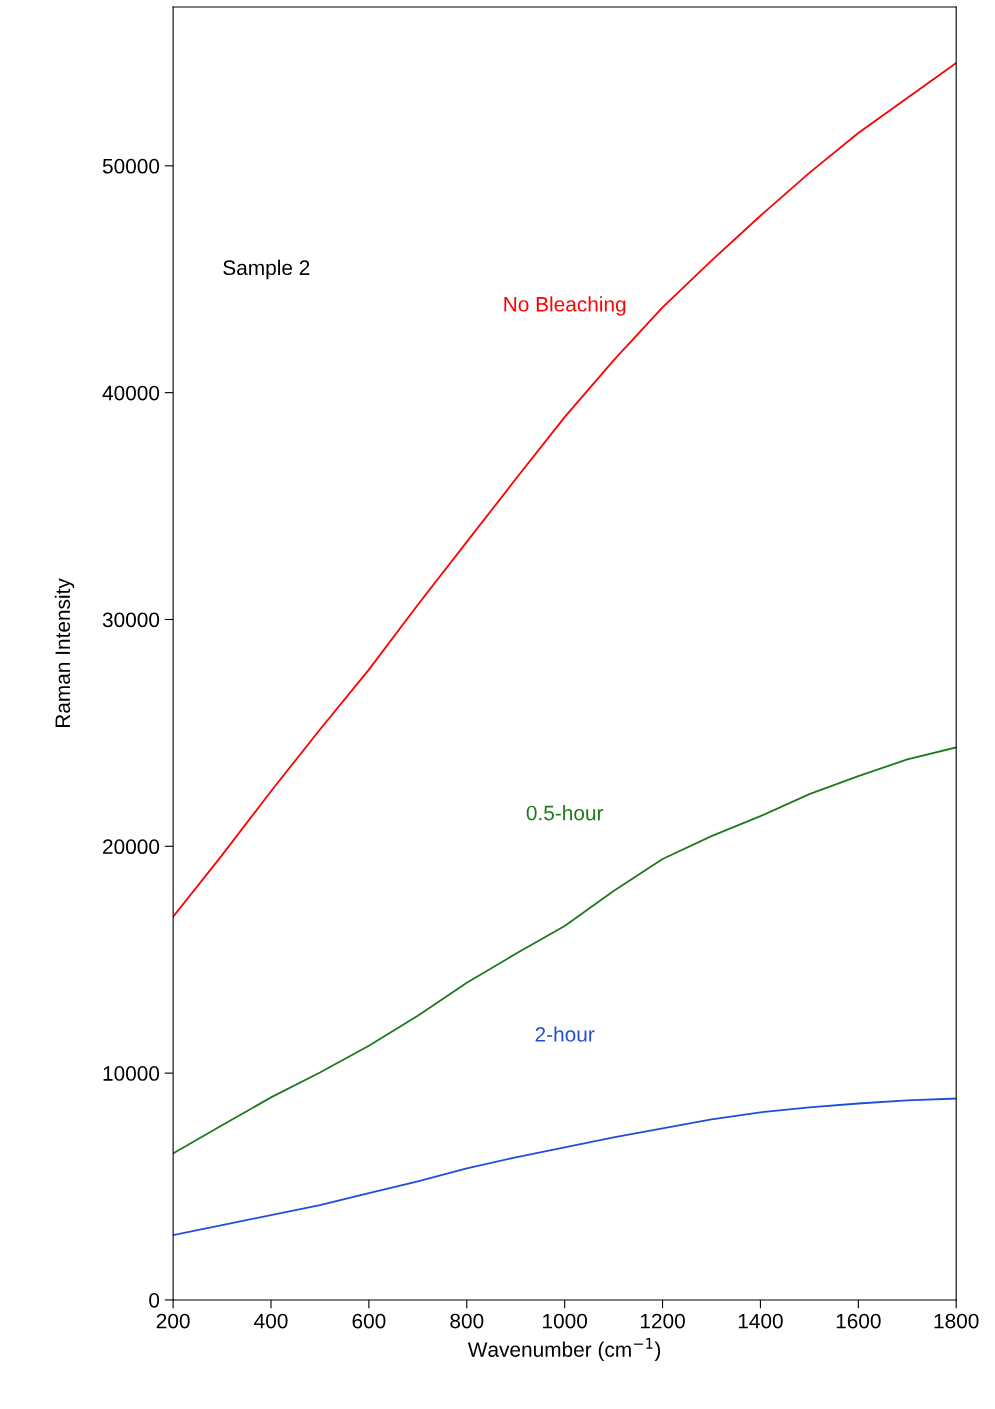  I want to click on x-axis-title: Wavenumber (cm$^{−1}$), so click(564, 1350).